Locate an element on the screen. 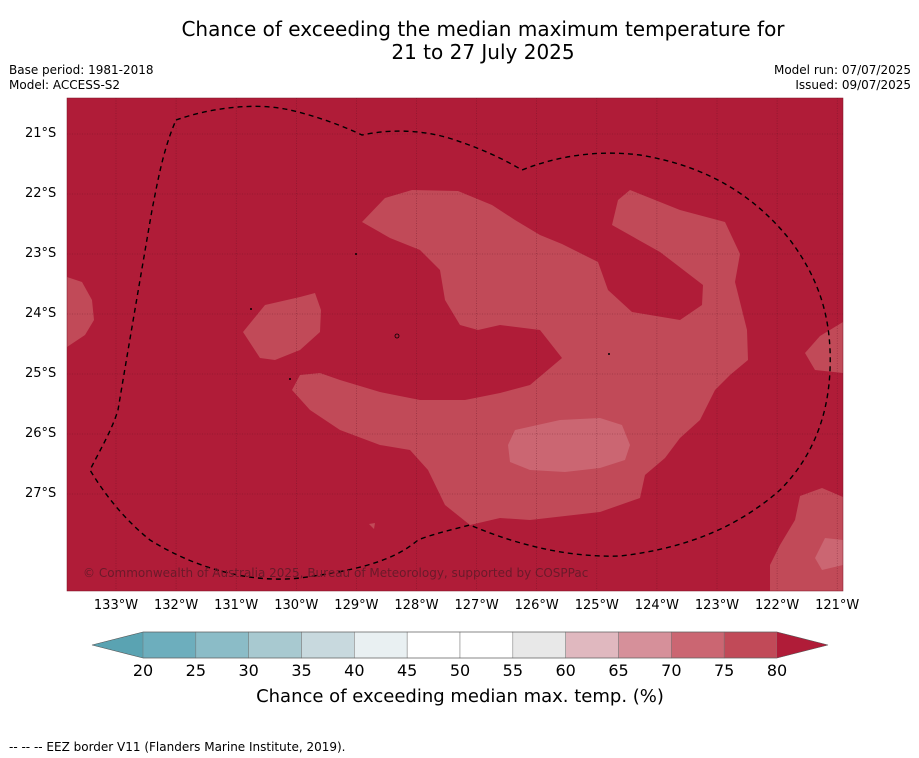 This screenshot has height=758, width=919. colorbar-tick-label: 60 is located at coordinates (565, 670).